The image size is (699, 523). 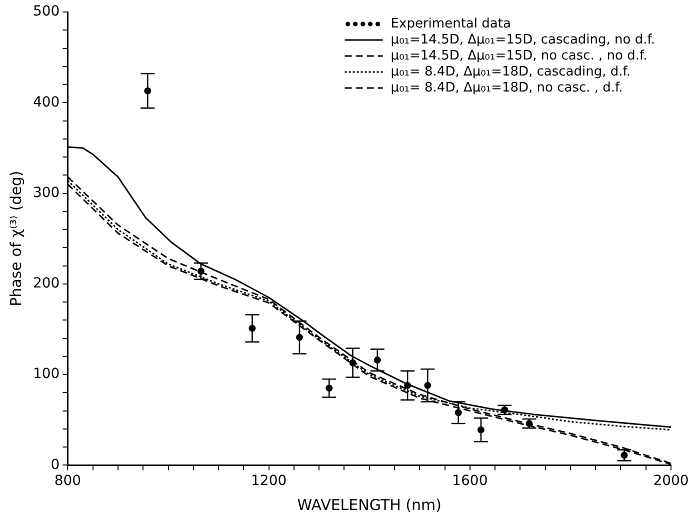 What do you see at coordinates (510, 72) in the screenshot?
I see `legend-label: μ₀₁= 8.4D, Δμ₀₁=18D, cascading, d.f.` at bounding box center [510, 72].